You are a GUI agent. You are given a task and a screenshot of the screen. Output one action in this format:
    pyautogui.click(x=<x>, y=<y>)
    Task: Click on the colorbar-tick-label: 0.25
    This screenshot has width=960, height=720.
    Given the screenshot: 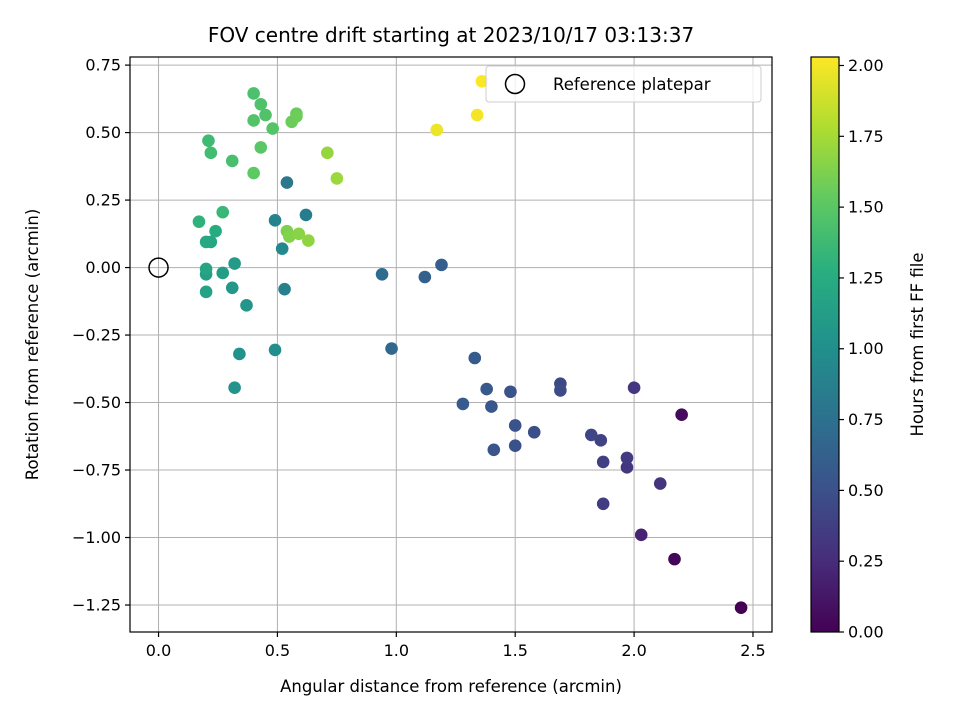 What is the action you would take?
    pyautogui.click(x=866, y=561)
    